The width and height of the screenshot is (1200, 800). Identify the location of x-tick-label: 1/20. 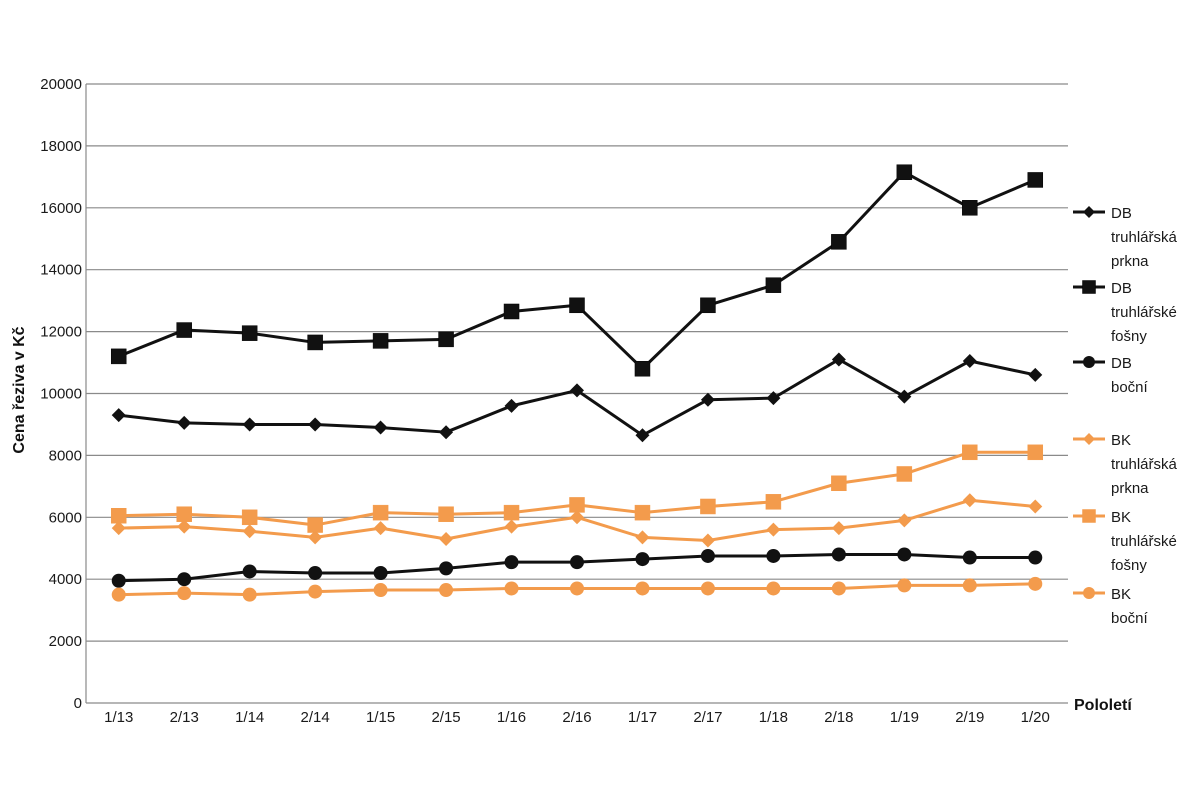
(1035, 717).